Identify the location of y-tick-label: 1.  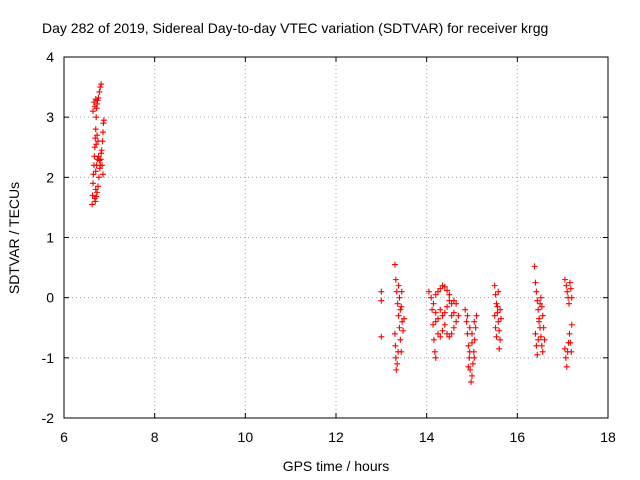
(50, 238).